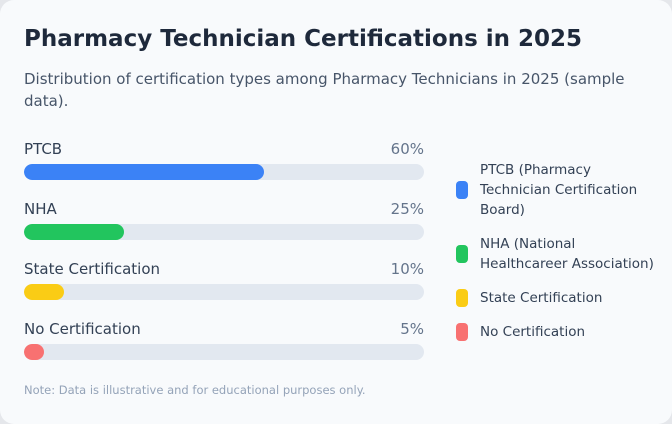  I want to click on legend-item: No Certification, so click(556, 332).